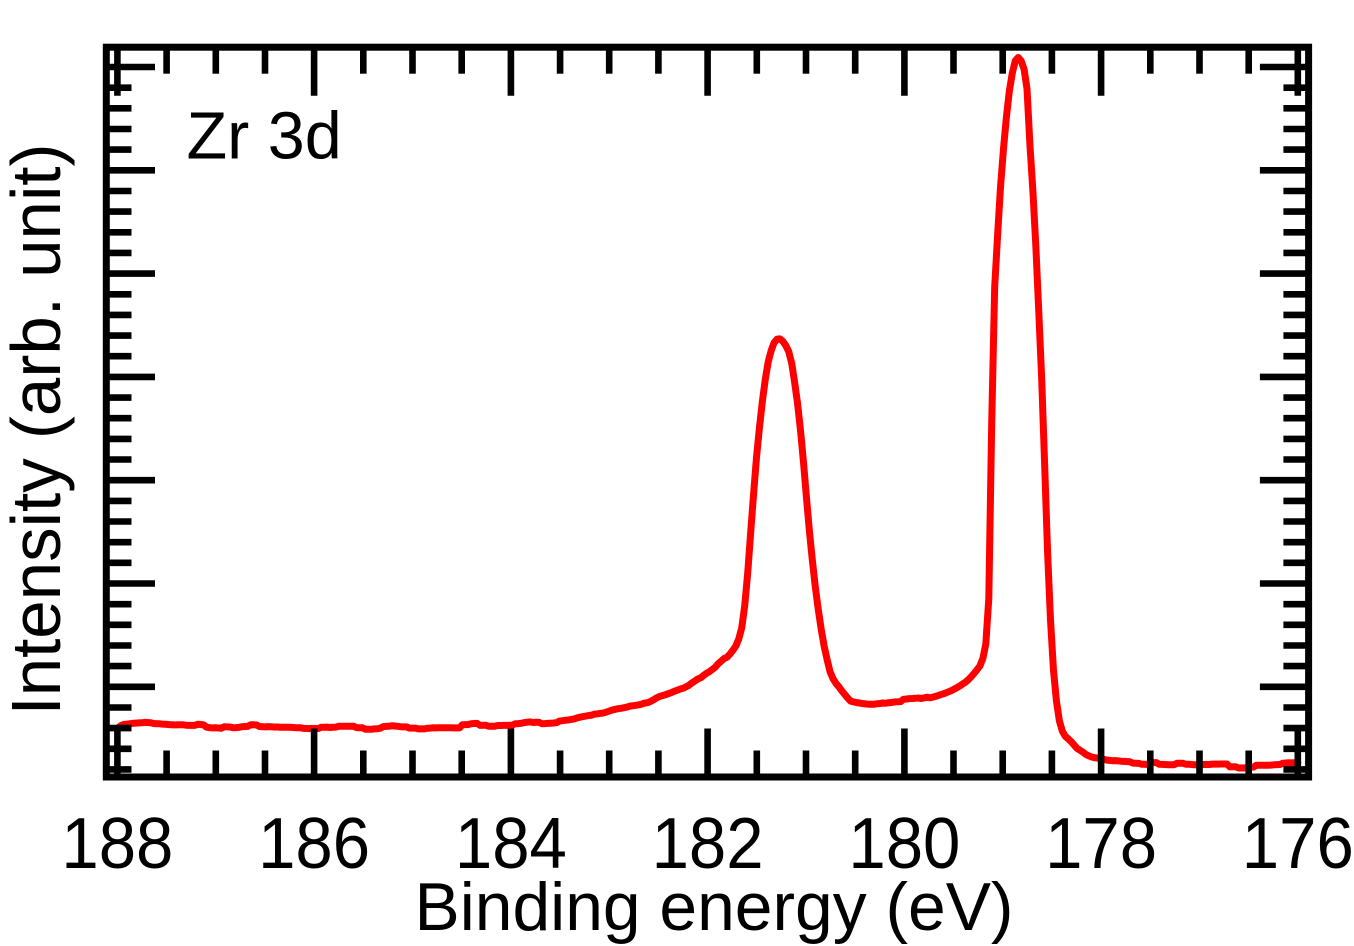  What do you see at coordinates (714, 907) in the screenshot?
I see `svg-text: Binding energy (eV)` at bounding box center [714, 907].